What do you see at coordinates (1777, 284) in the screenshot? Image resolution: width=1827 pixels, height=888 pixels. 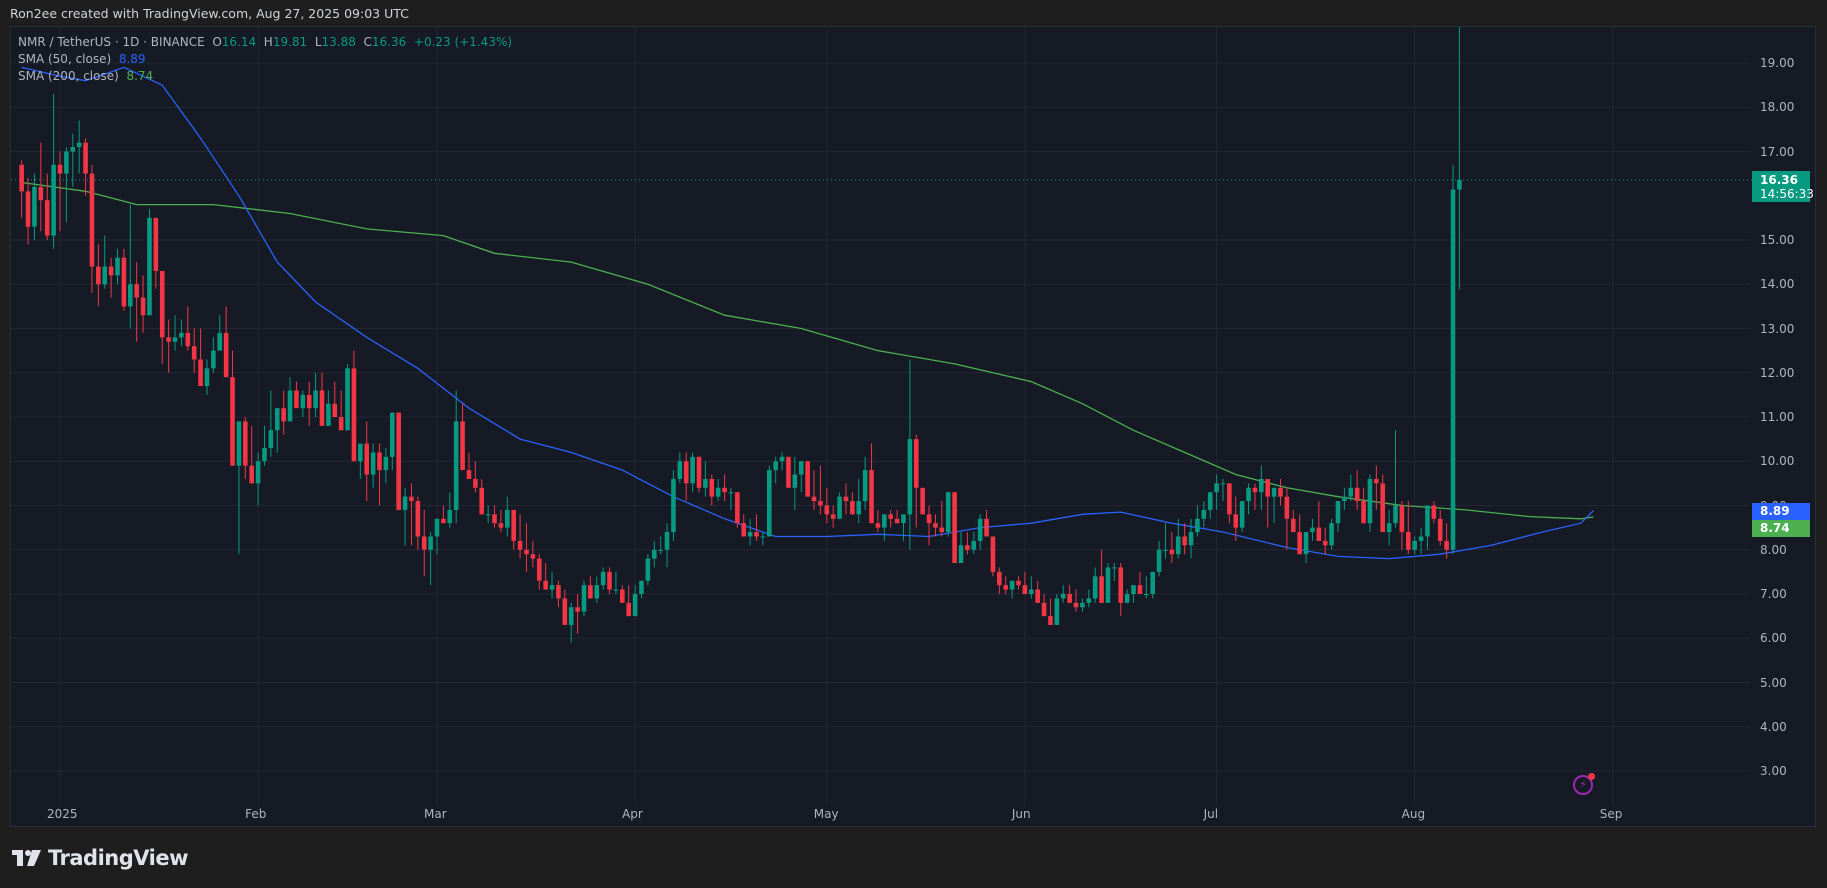 I see `price-tick-label: 14.00` at bounding box center [1777, 284].